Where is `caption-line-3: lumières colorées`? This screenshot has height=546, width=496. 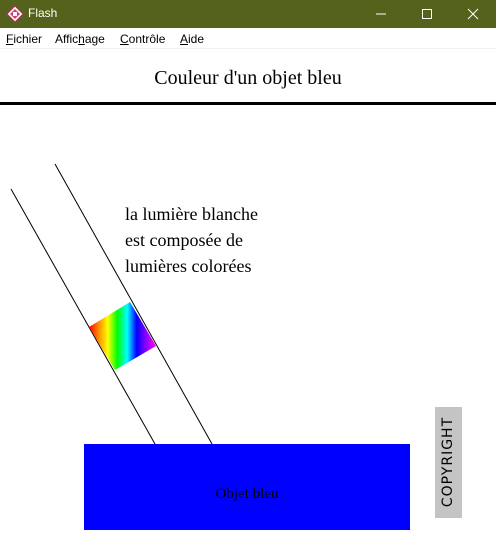
caption-line-3: lumières colorées is located at coordinates (188, 266).